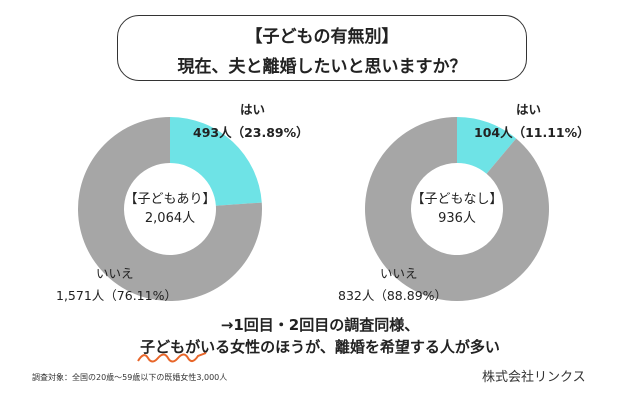  Describe the element at coordinates (253, 109) in the screenshot. I see `chart1-yes-name: はい` at that location.